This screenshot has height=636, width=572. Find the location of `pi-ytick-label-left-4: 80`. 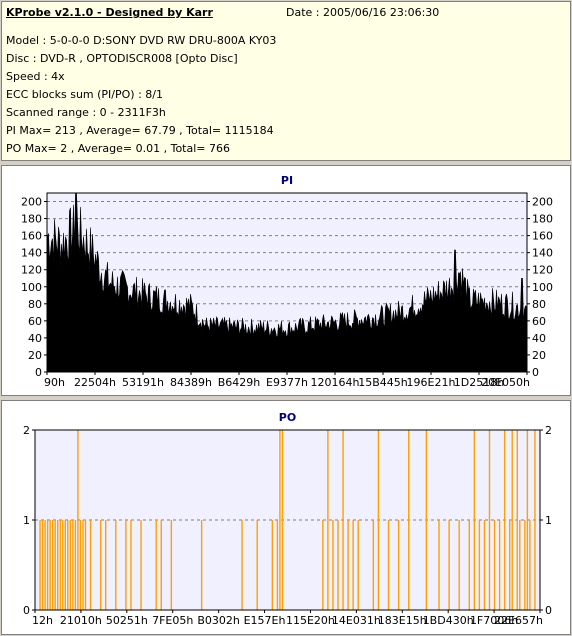

pi-ytick-label-left-4: 80 is located at coordinates (35, 304).